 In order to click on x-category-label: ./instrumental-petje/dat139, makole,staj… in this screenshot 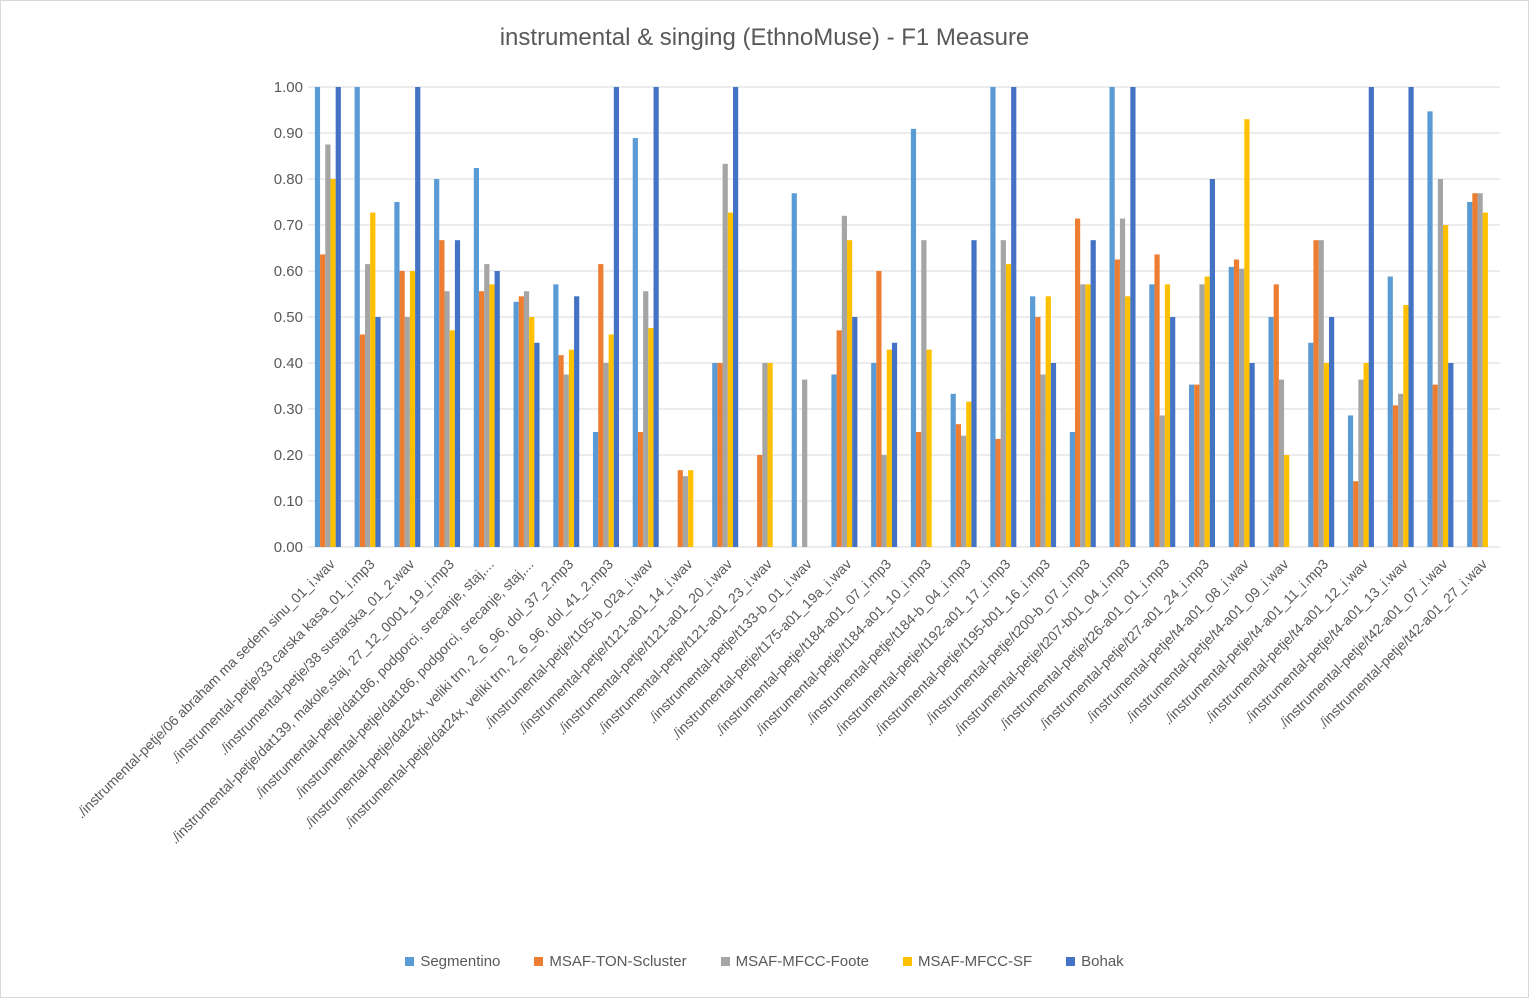, I will do `click(311, 701)`.